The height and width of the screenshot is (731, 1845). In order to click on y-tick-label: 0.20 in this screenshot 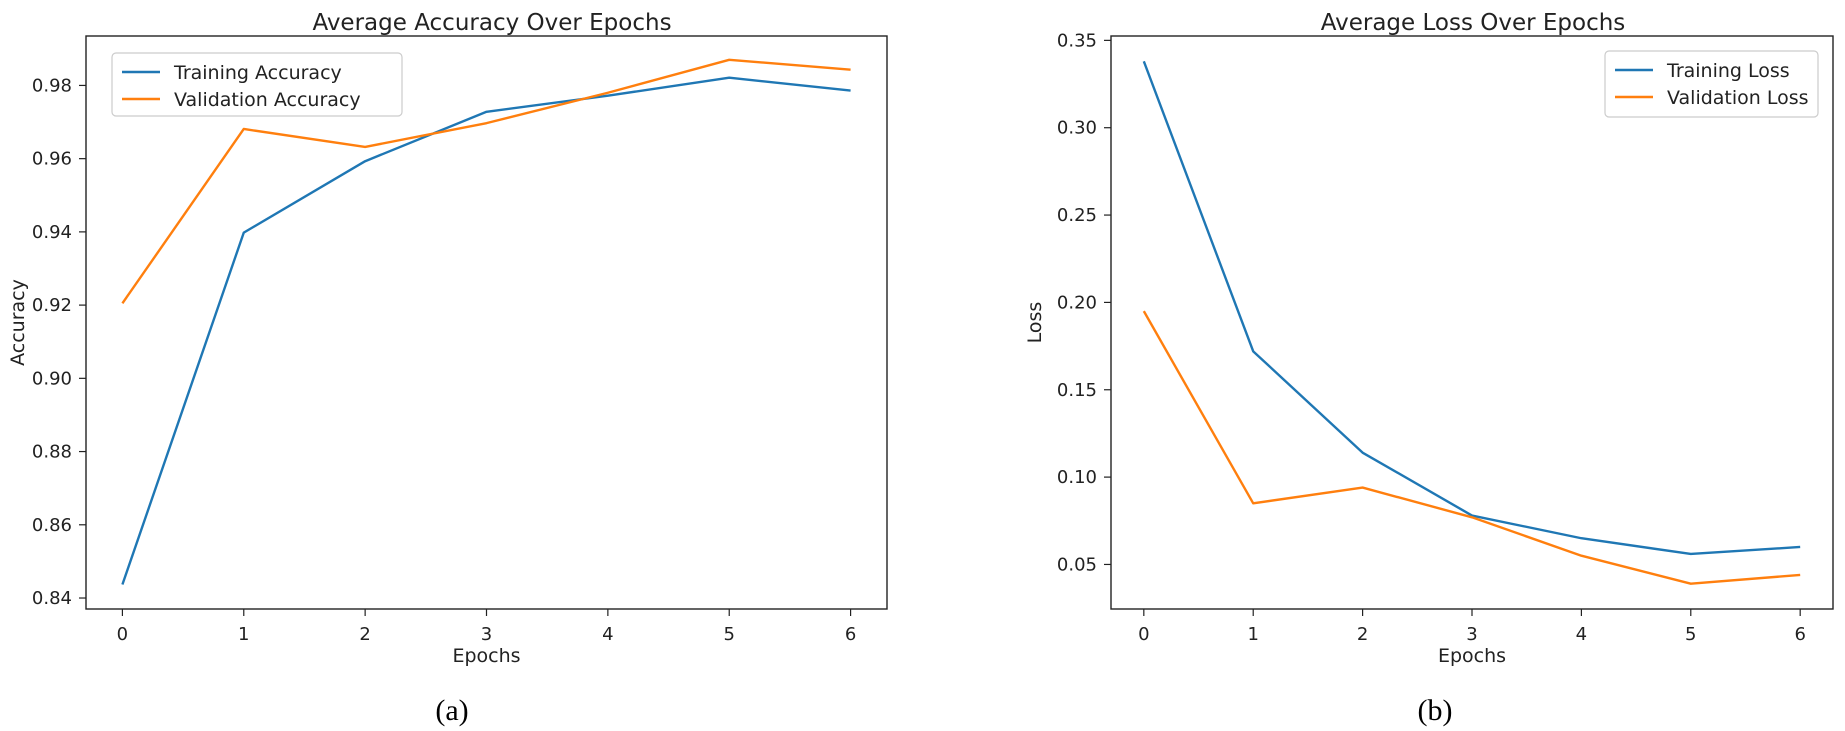, I will do `click(1077, 302)`.